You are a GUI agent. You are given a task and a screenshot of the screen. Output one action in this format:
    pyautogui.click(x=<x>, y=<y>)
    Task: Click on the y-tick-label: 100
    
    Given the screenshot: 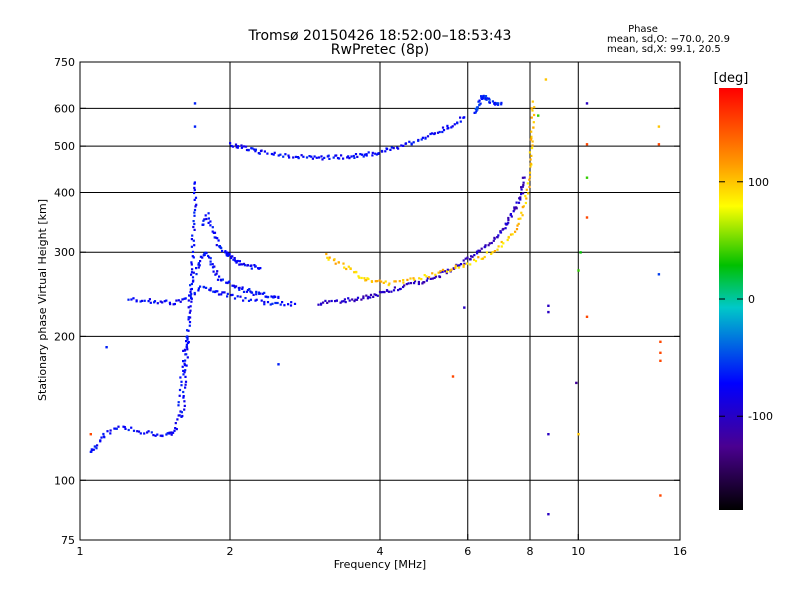 What is the action you would take?
    pyautogui.click(x=64, y=480)
    